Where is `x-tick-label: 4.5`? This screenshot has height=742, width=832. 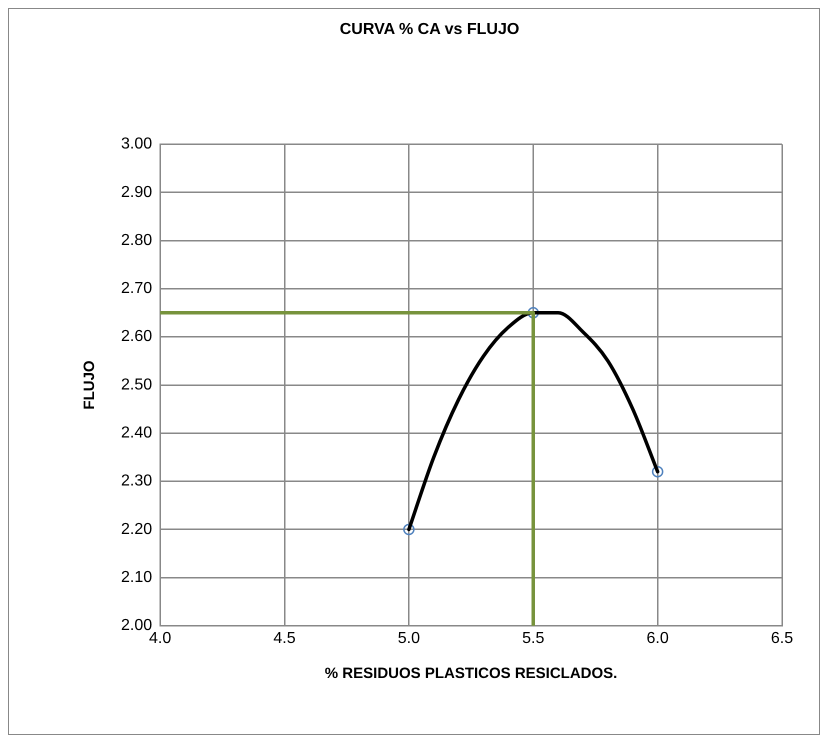
x-tick-label: 4.5 is located at coordinates (284, 638).